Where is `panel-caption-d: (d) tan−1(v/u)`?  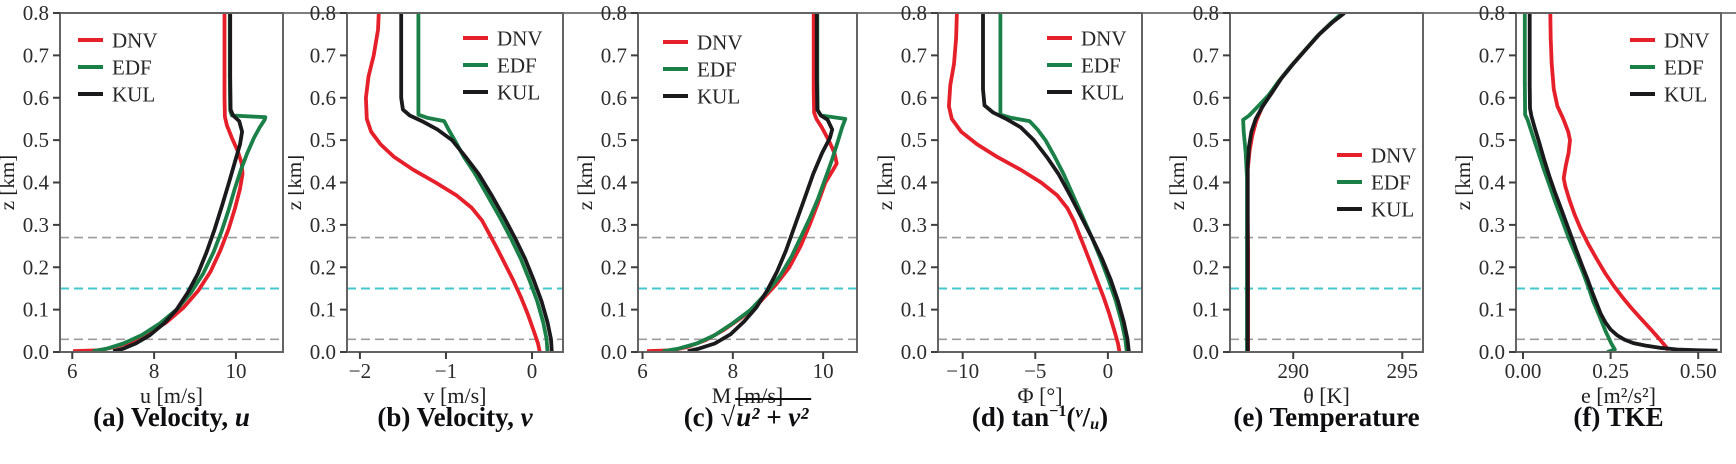 panel-caption-d: (d) tan−1(v/u) is located at coordinates (1040, 417).